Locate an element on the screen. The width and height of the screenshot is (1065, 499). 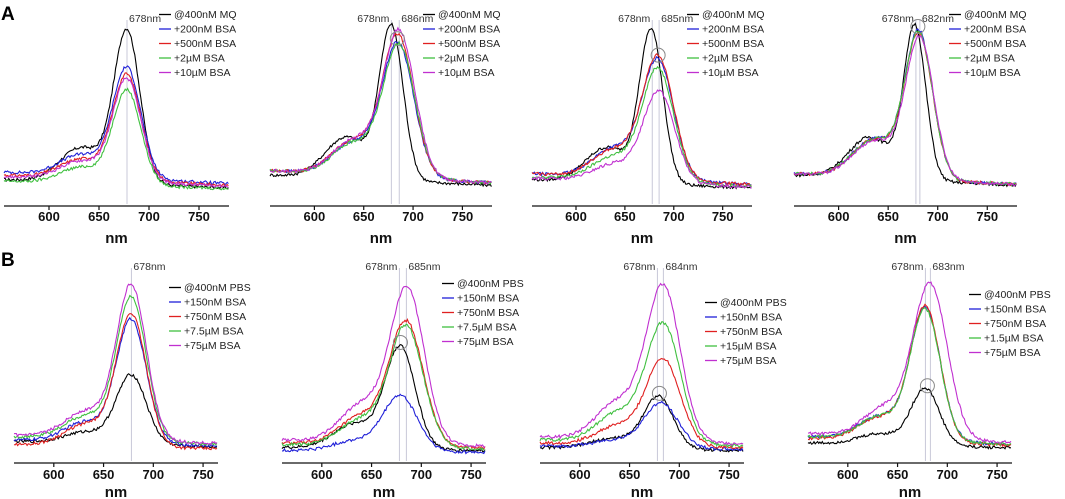
peak-label: 686nm is located at coordinates (417, 19).